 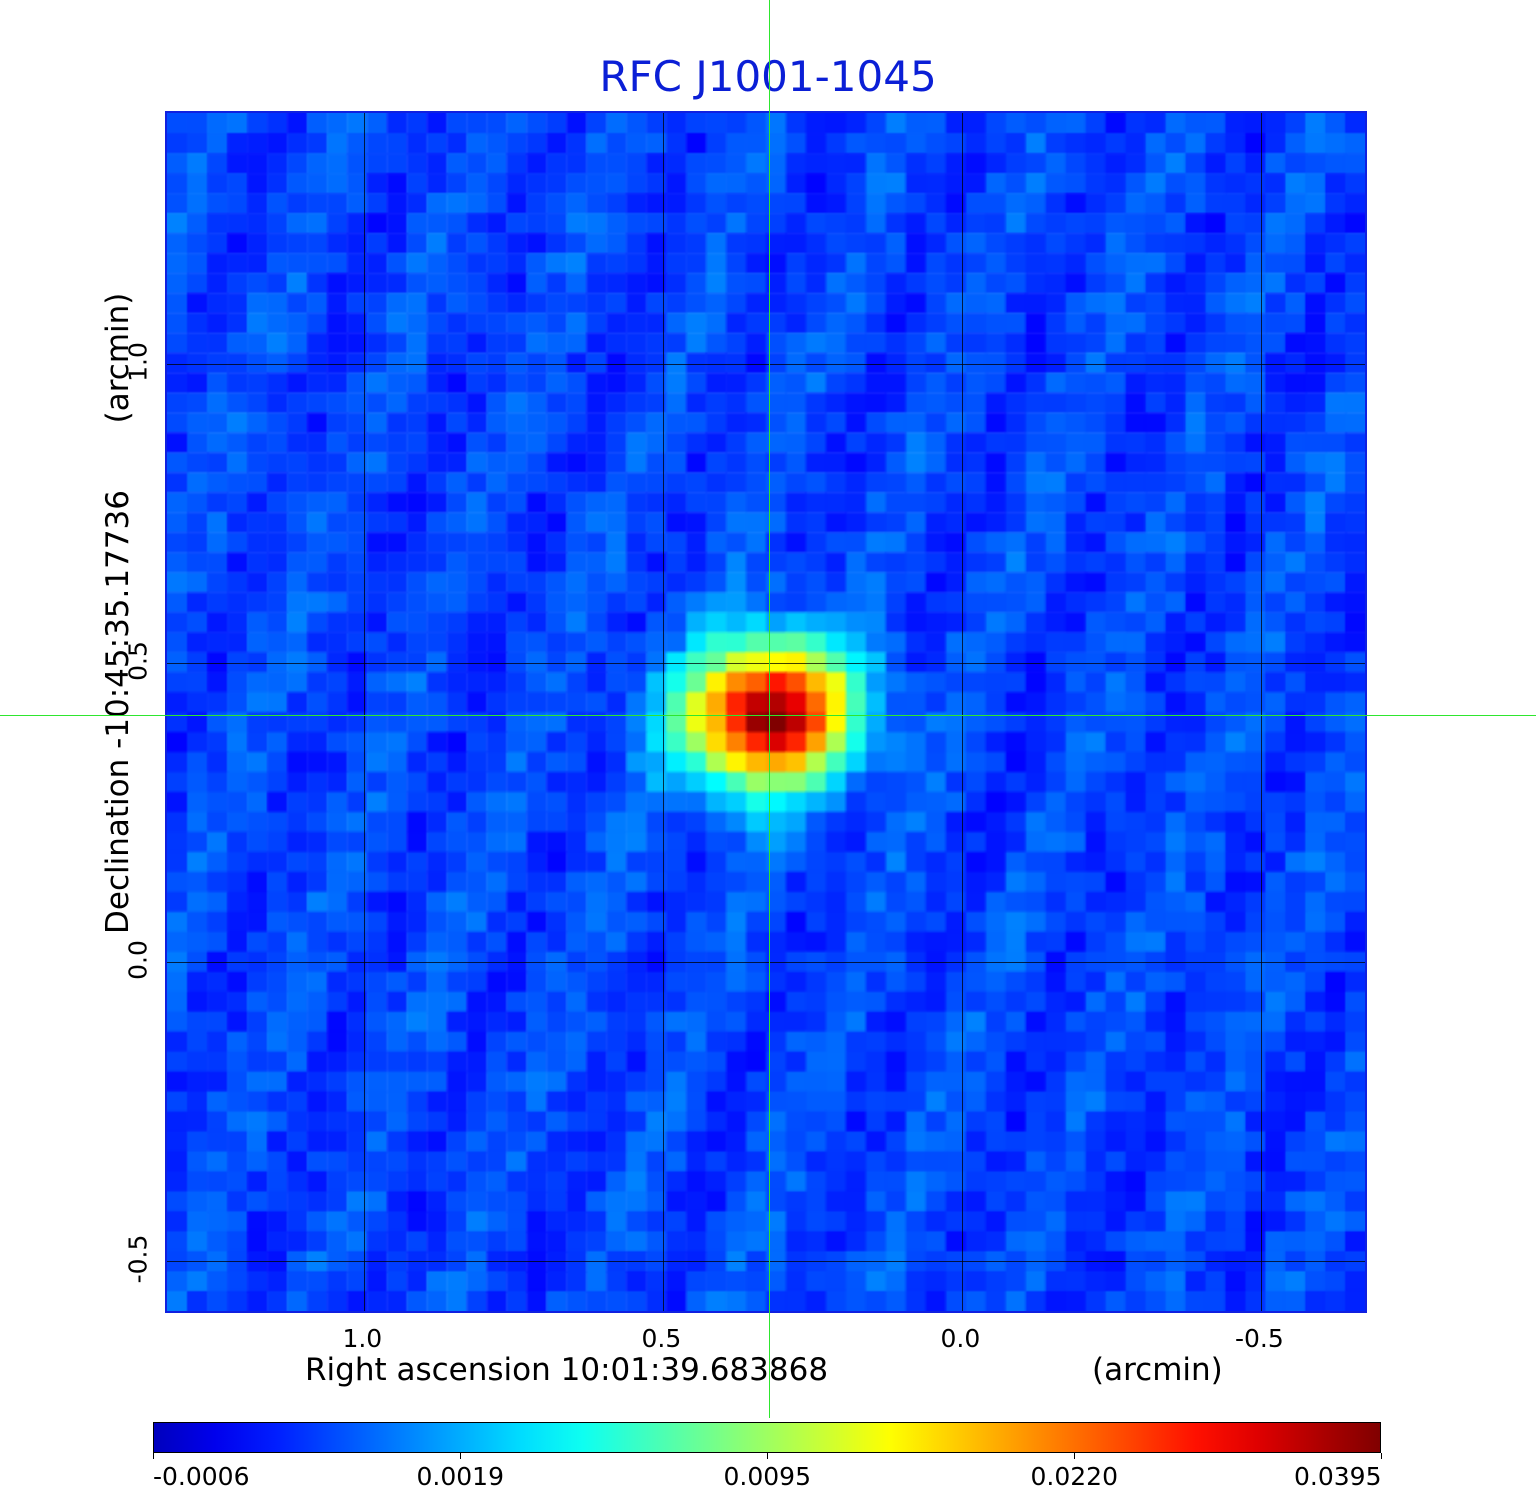 What do you see at coordinates (201, 1476) in the screenshot?
I see `colorbar-tick-label: -0.0006` at bounding box center [201, 1476].